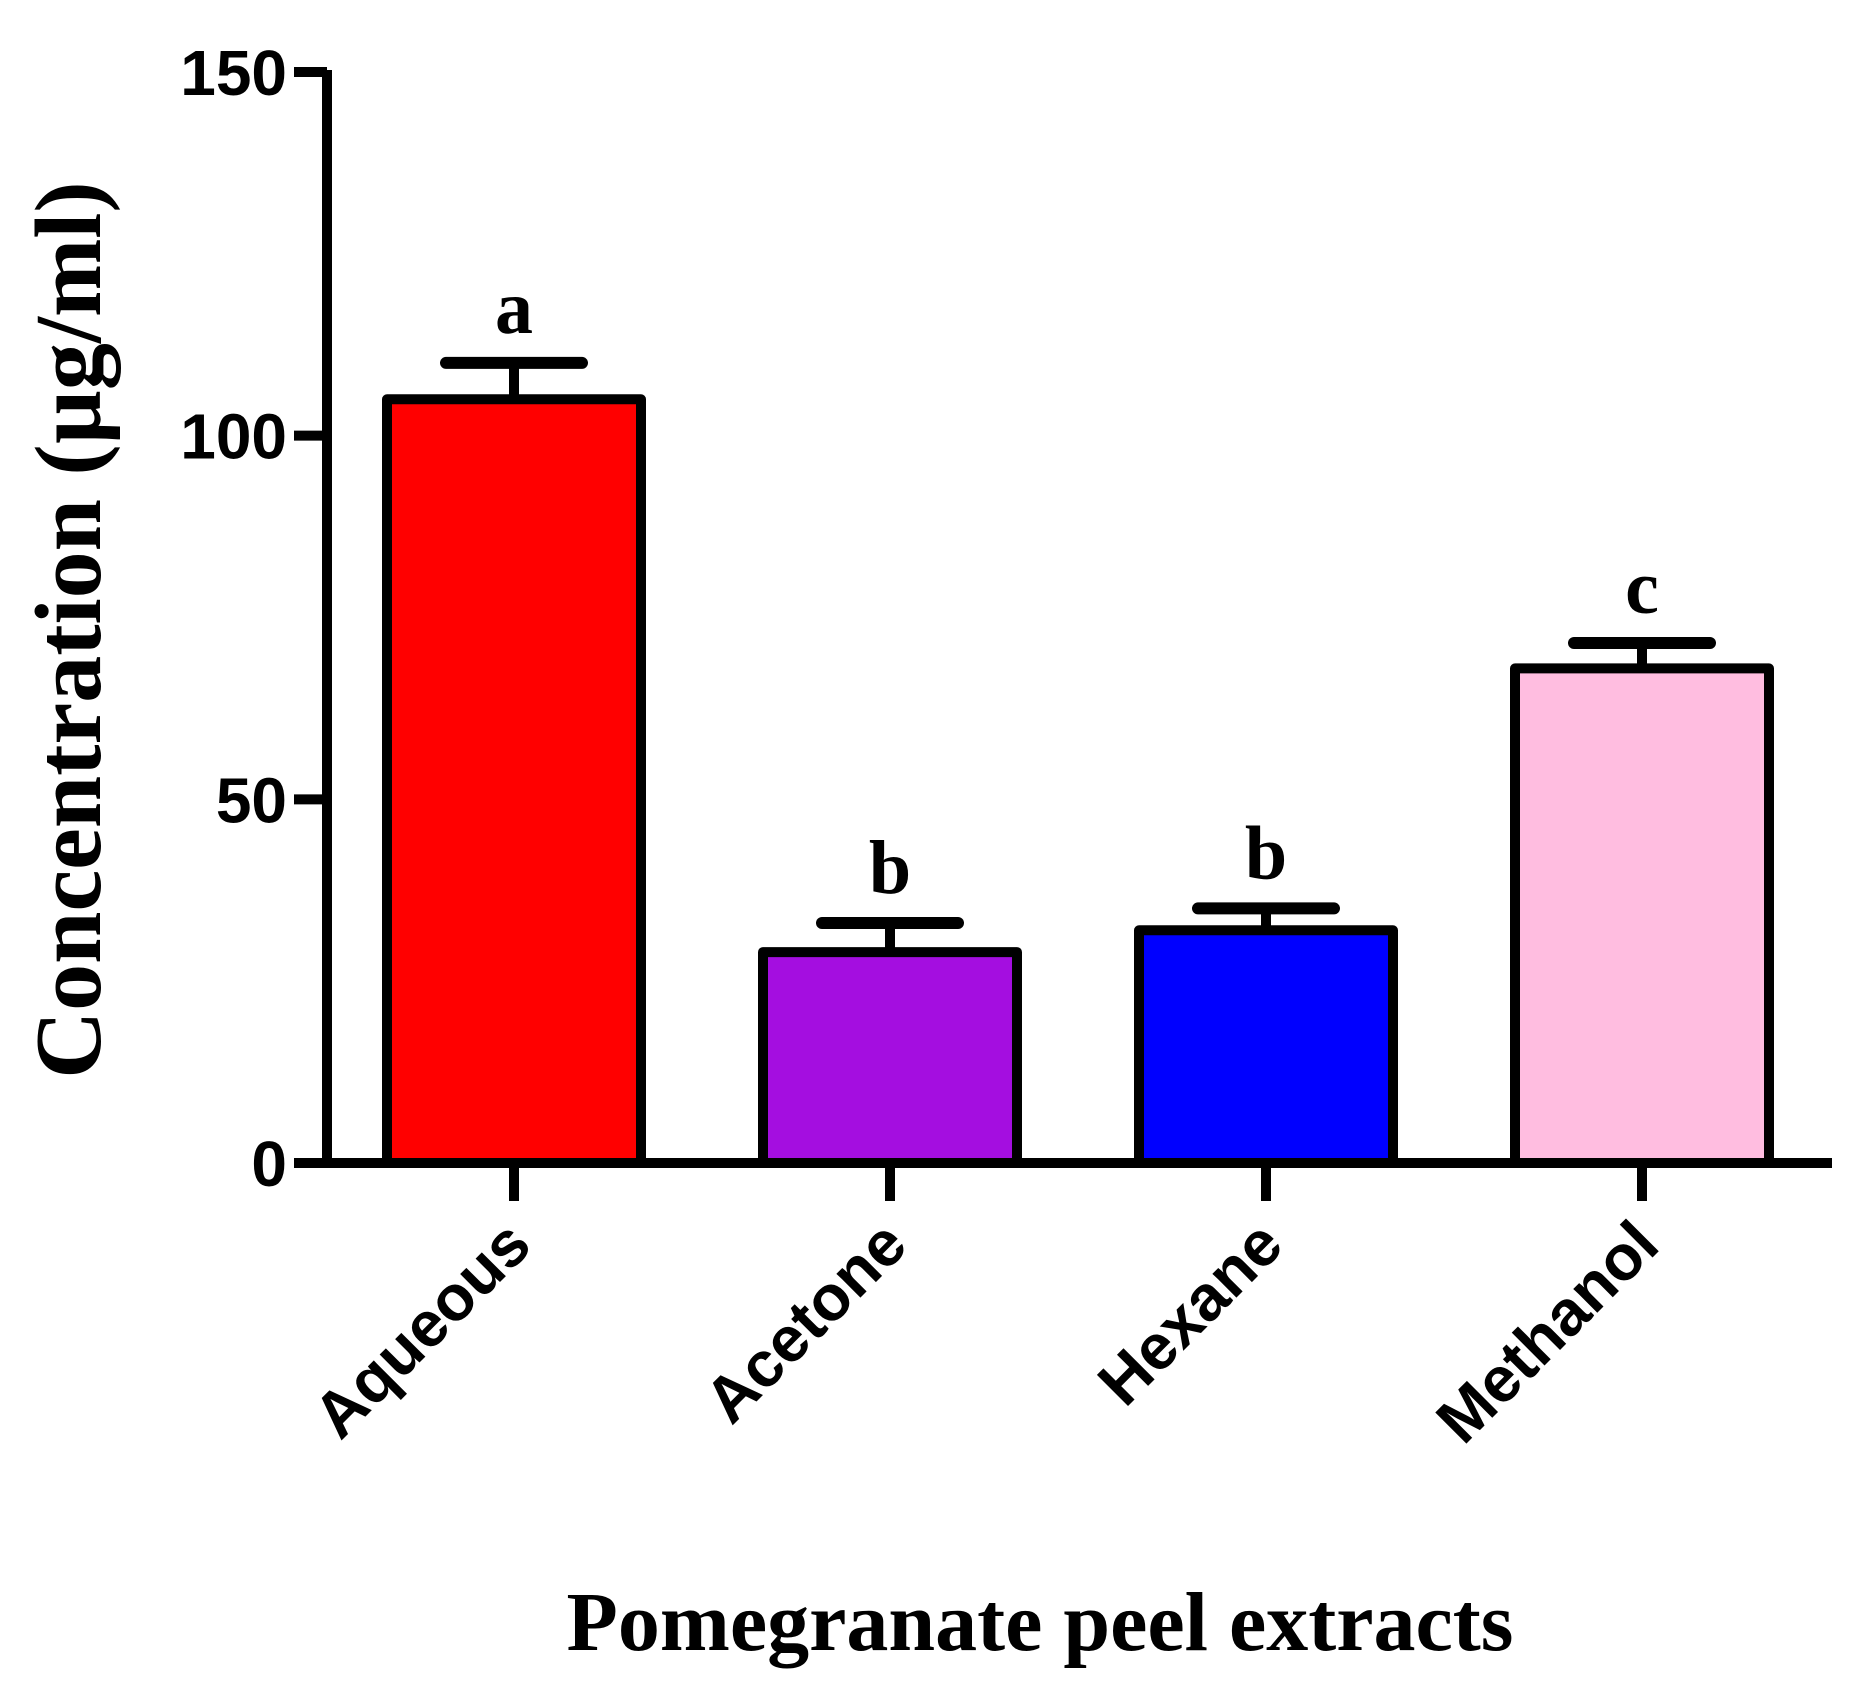 The image size is (1864, 1685). Describe the element at coordinates (1642, 588) in the screenshot. I see `significance-letter: c` at that location.